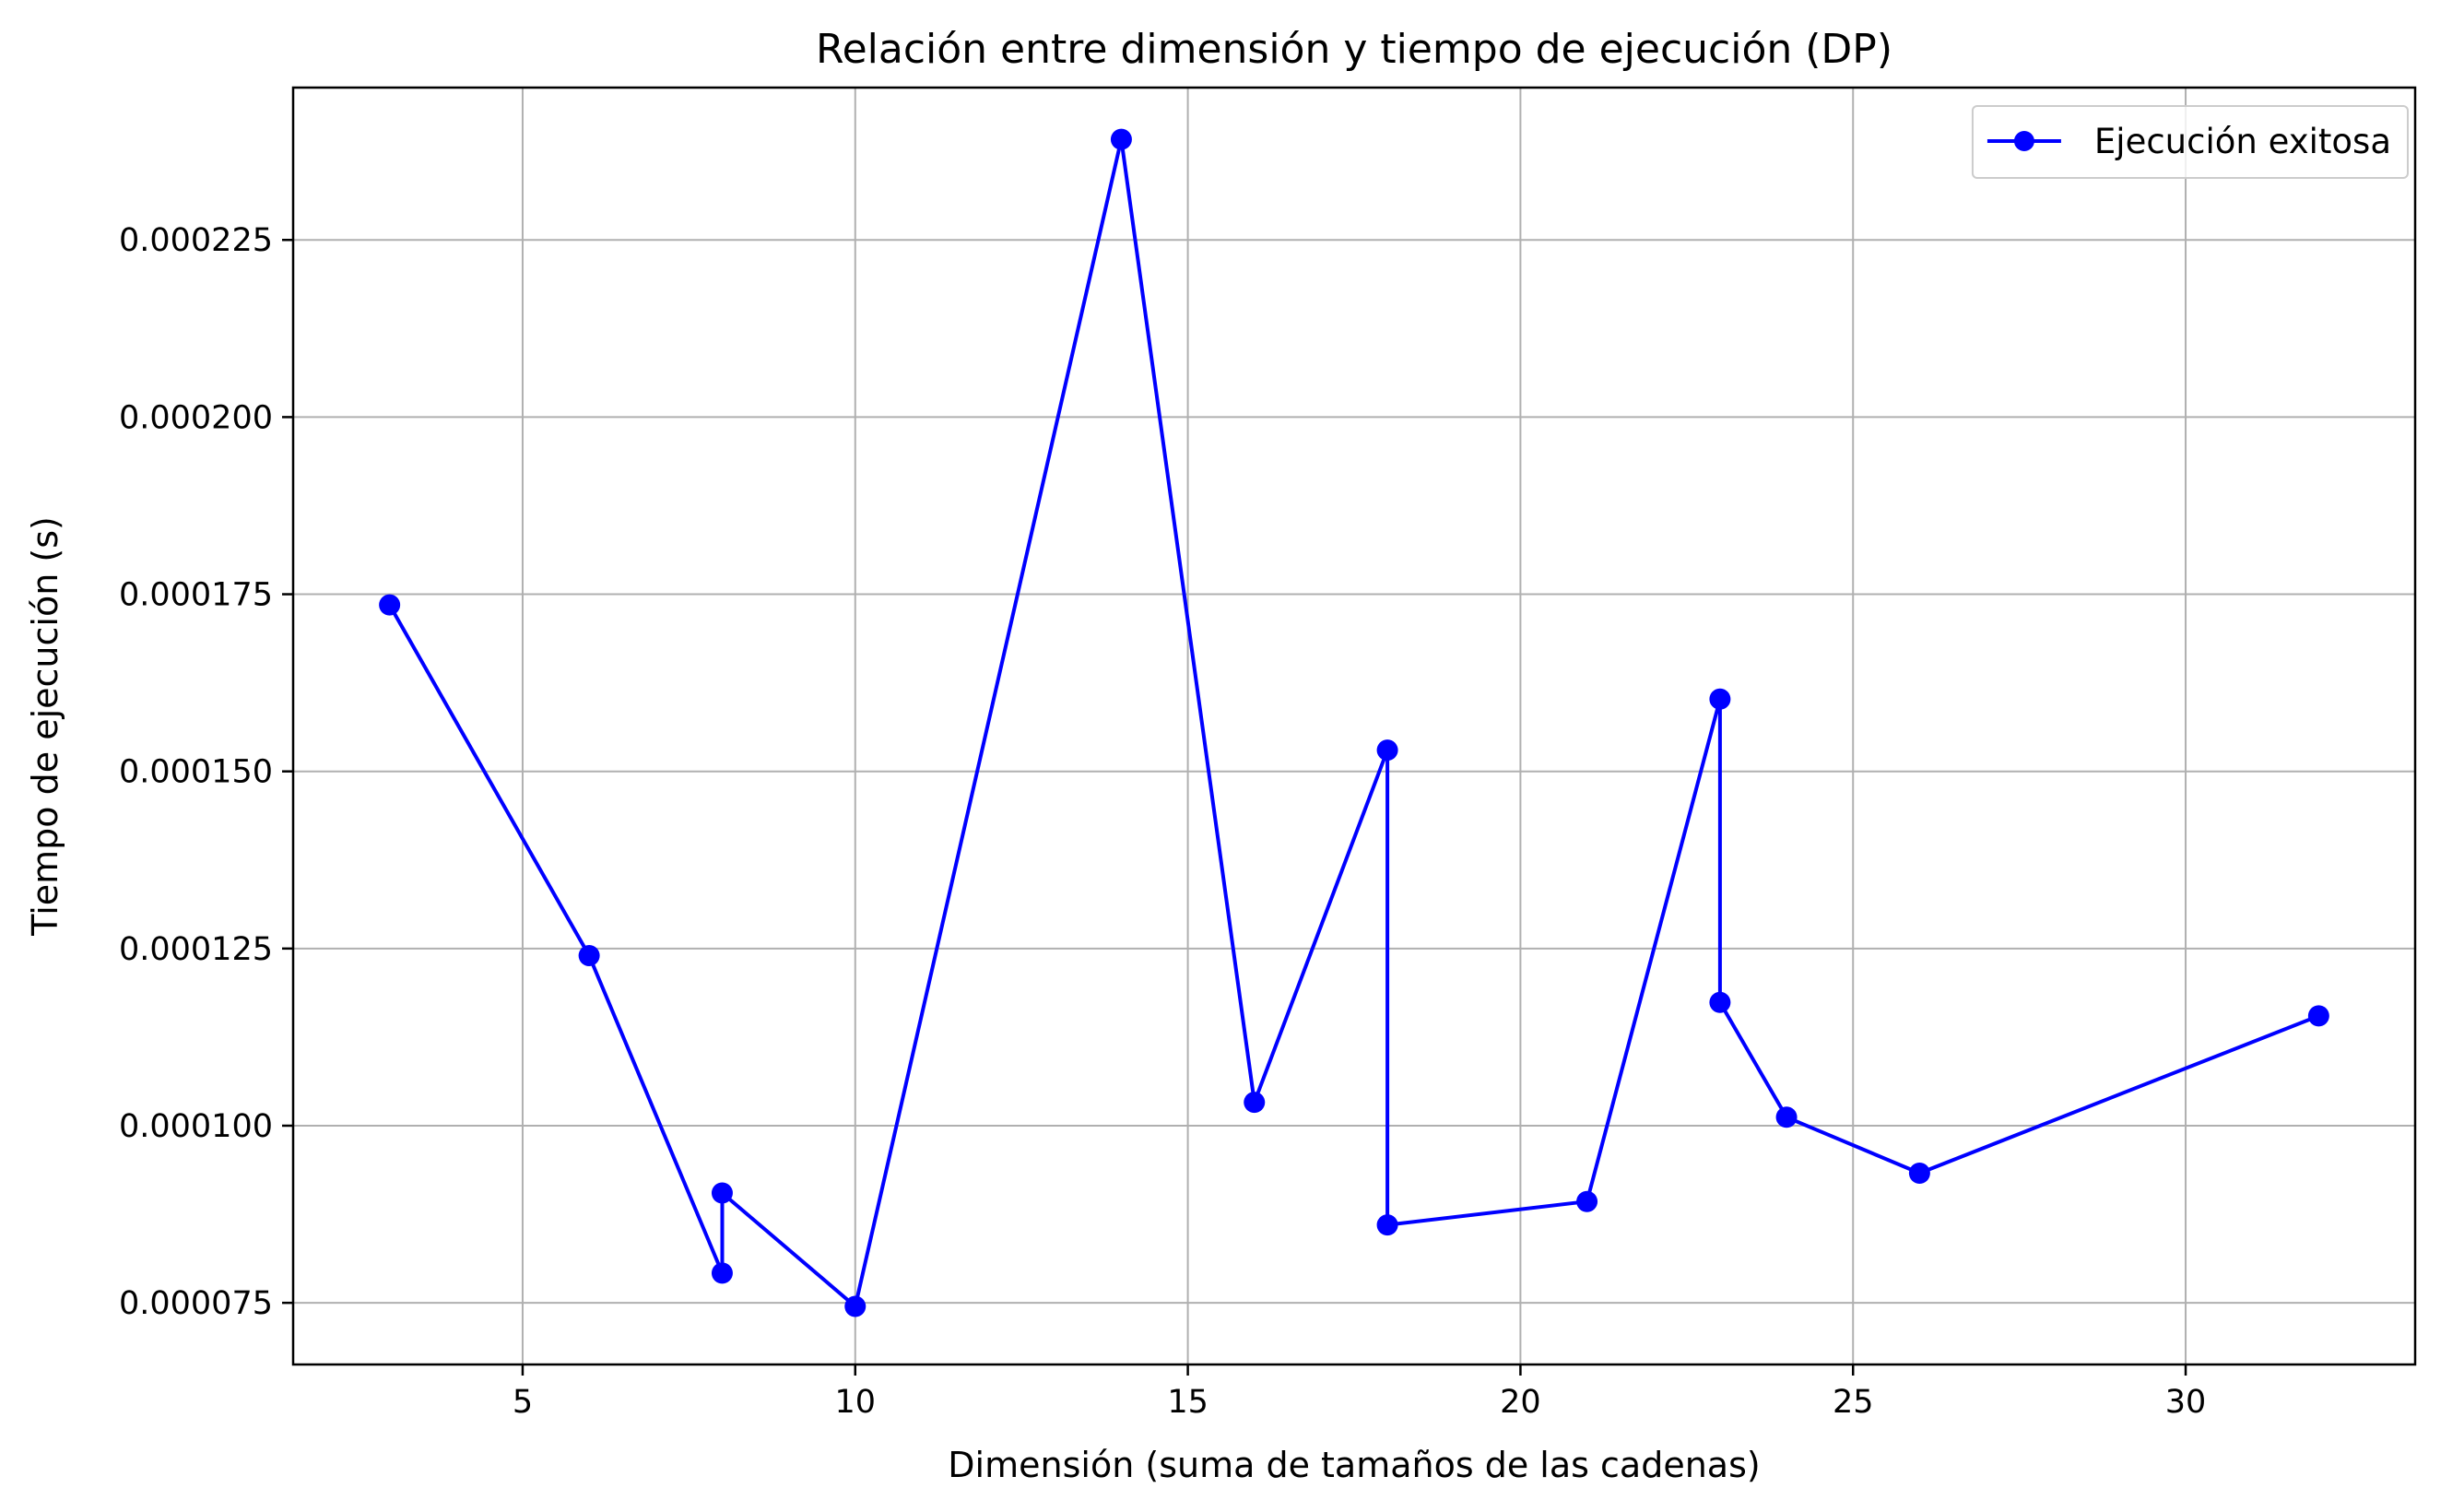 The image size is (2464, 1512). Describe the element at coordinates (1188, 1403) in the screenshot. I see `x-tick-label: 15` at that location.